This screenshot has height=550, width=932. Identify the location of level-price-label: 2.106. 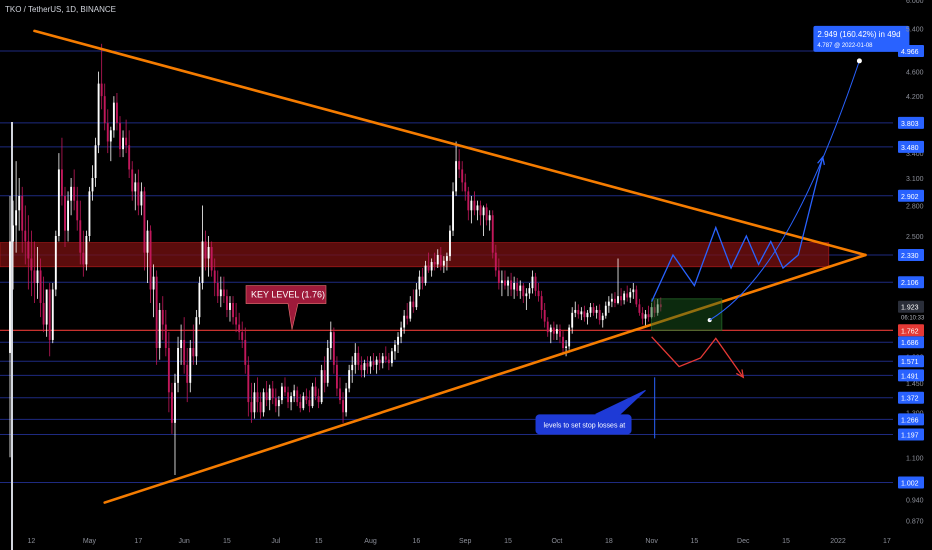
(910, 283).